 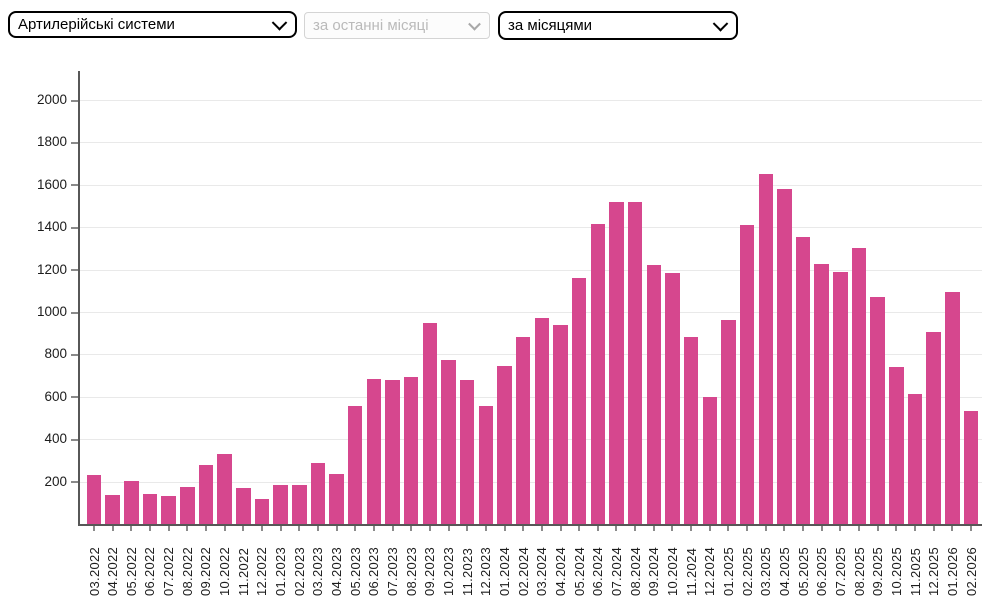 What do you see at coordinates (822, 571) in the screenshot?
I see `x-axis-label: 06.2025` at bounding box center [822, 571].